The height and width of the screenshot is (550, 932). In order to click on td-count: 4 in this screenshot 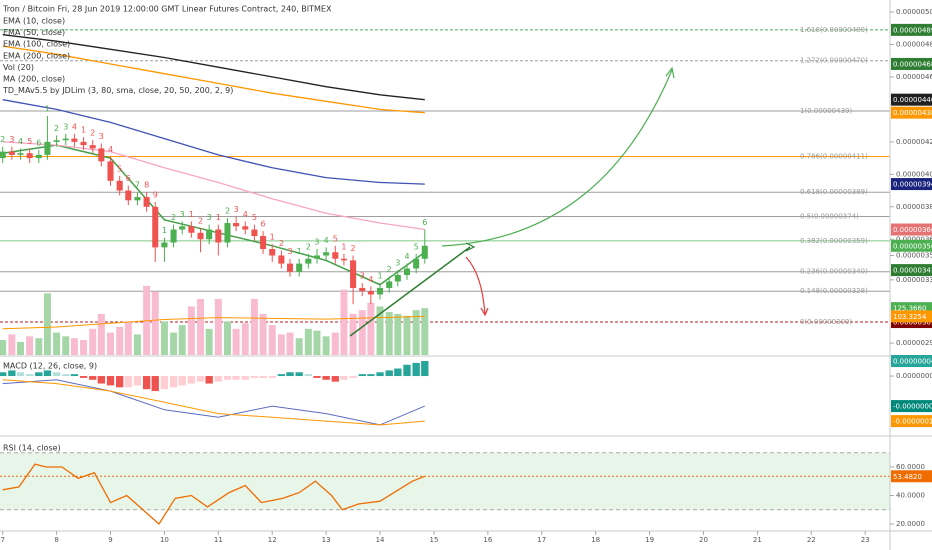, I will do `click(326, 240)`.